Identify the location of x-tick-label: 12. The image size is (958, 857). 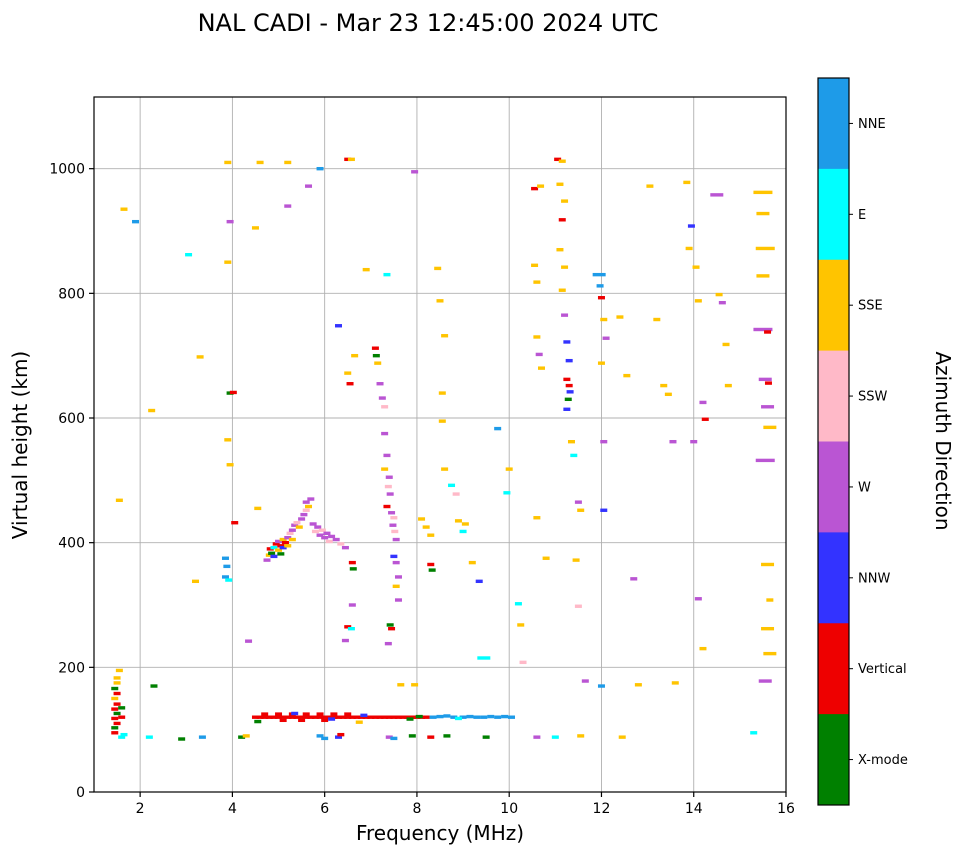
(602, 809).